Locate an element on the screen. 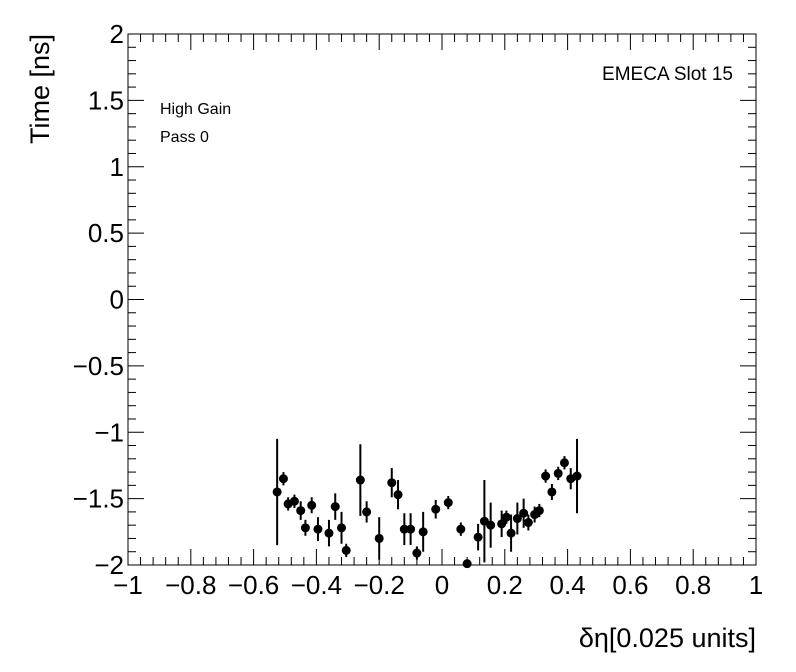 The image size is (796, 672). y-tick-label: −1 is located at coordinates (109, 432).